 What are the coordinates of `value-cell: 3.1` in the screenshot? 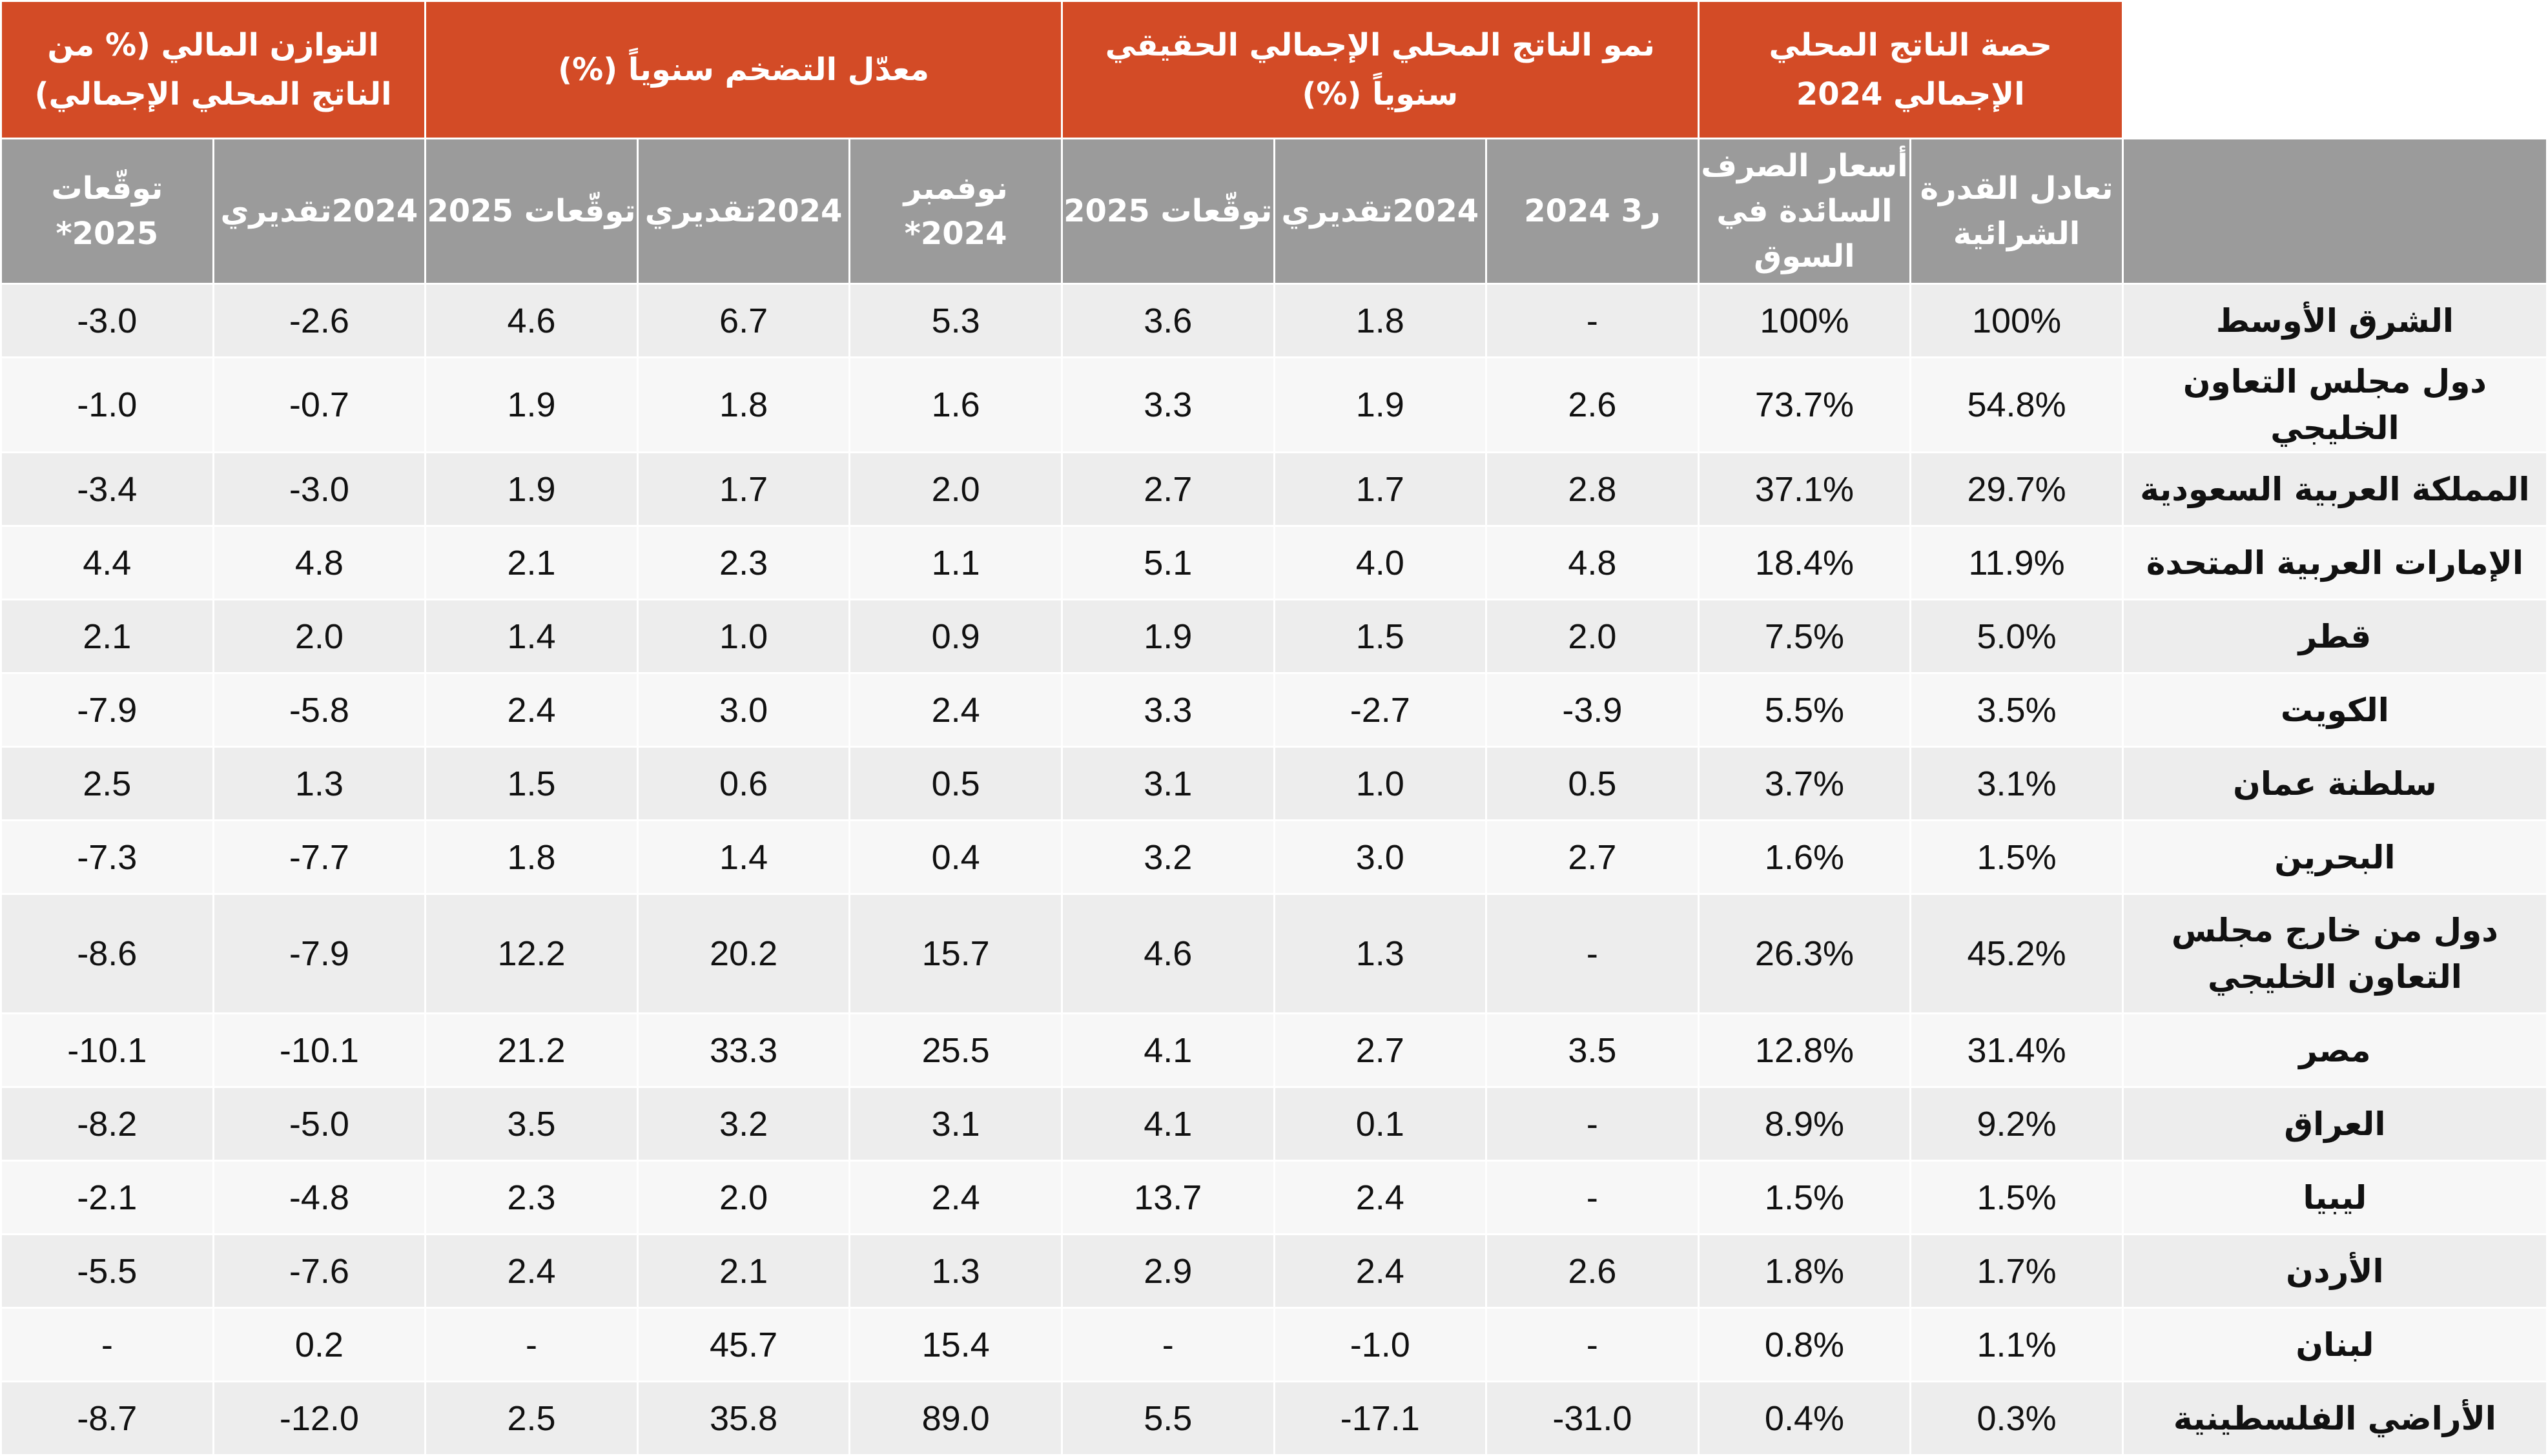 It's located at (955, 1124).